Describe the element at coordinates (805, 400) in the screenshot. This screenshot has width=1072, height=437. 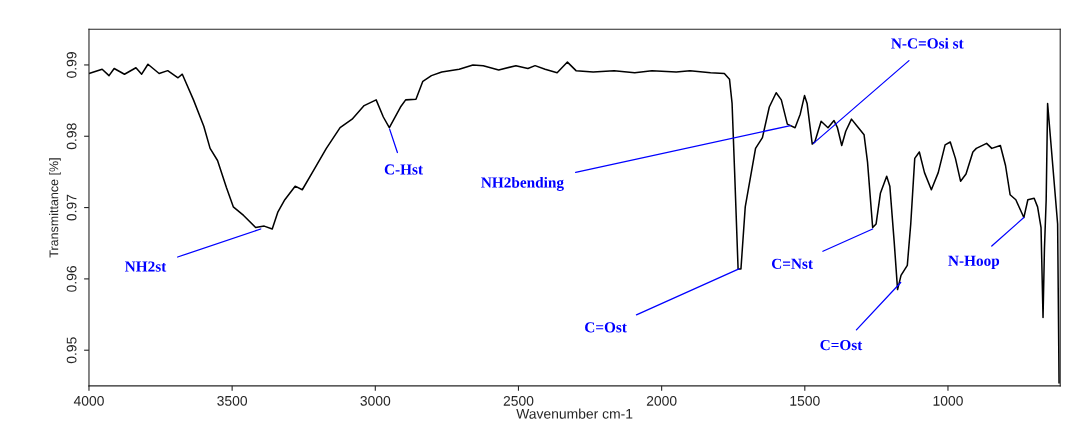
I see `x-tick-label: 1500` at that location.